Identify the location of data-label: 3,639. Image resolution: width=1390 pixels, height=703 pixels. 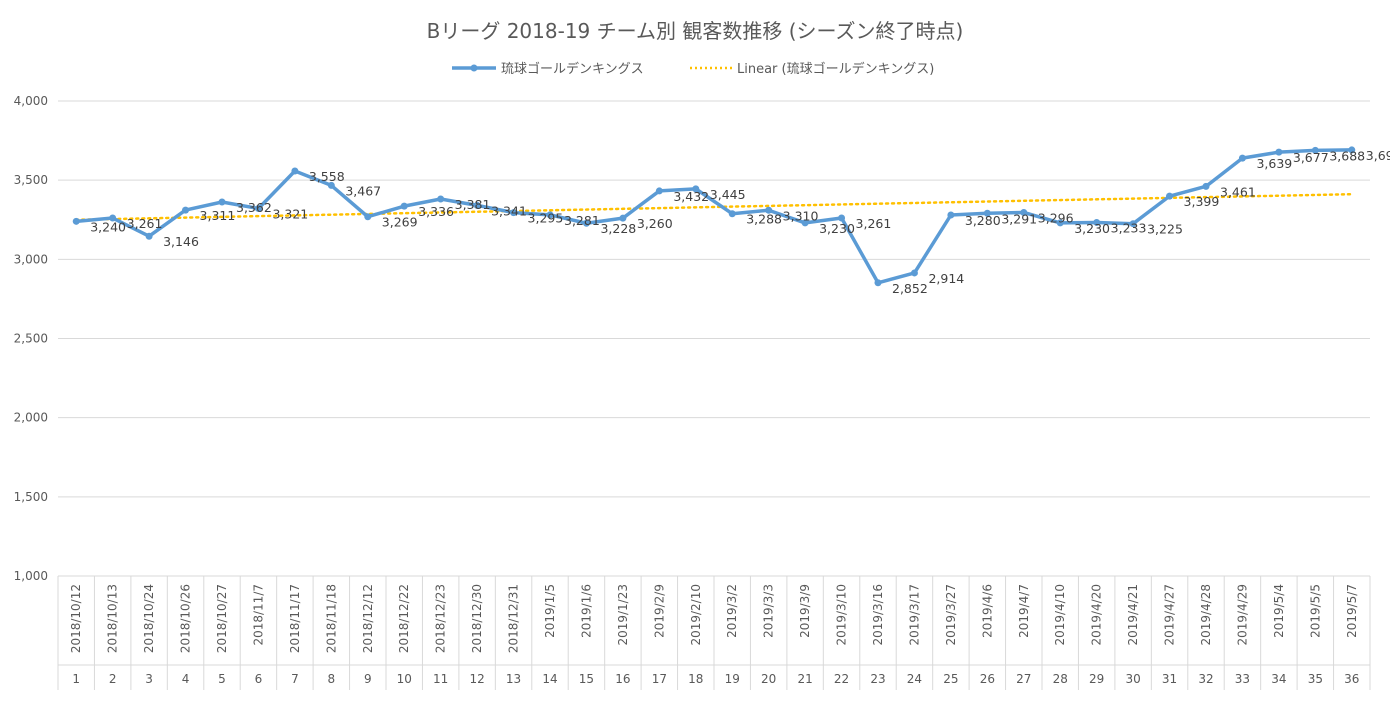
(1274, 163).